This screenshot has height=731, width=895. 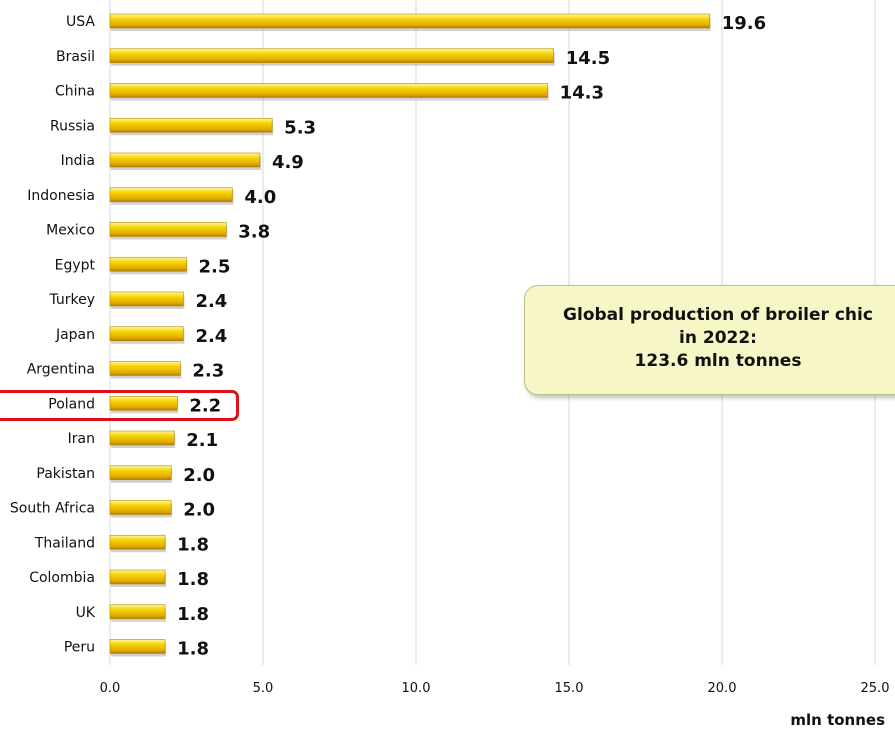 I want to click on bar-indonesia, so click(x=171, y=195).